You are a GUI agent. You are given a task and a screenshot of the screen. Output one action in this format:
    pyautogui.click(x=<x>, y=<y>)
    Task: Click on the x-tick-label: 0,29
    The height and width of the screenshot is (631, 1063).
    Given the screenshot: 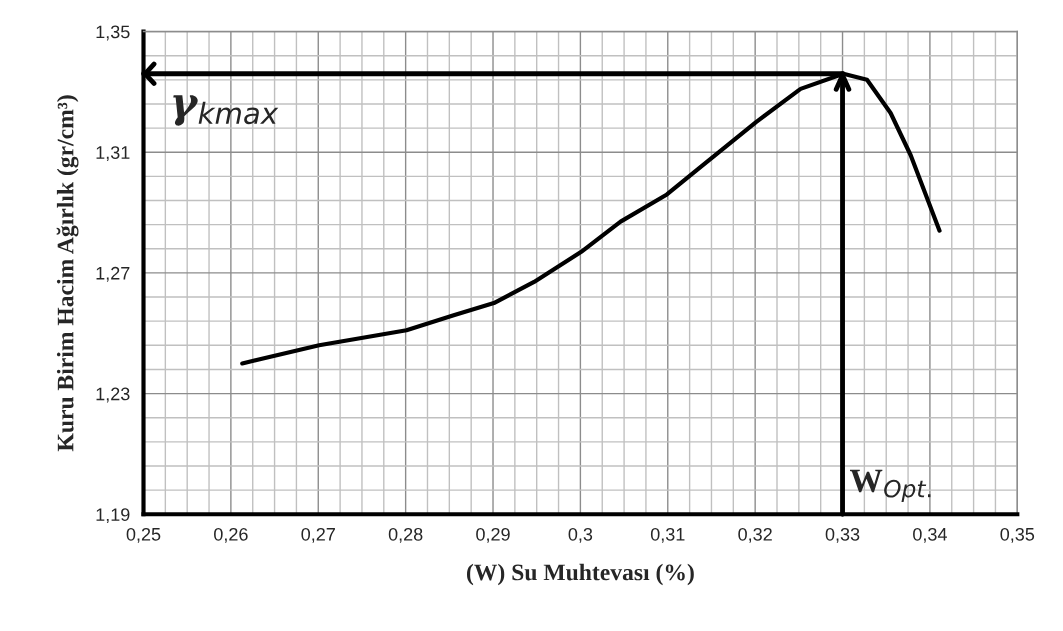 What is the action you would take?
    pyautogui.click(x=493, y=535)
    